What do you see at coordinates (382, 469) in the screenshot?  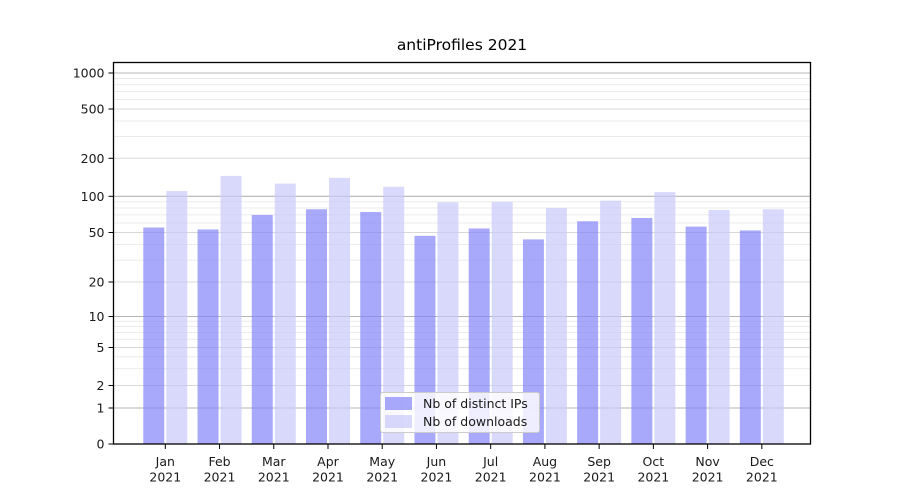 I see `x-tick-label-May: May 2021` at bounding box center [382, 469].